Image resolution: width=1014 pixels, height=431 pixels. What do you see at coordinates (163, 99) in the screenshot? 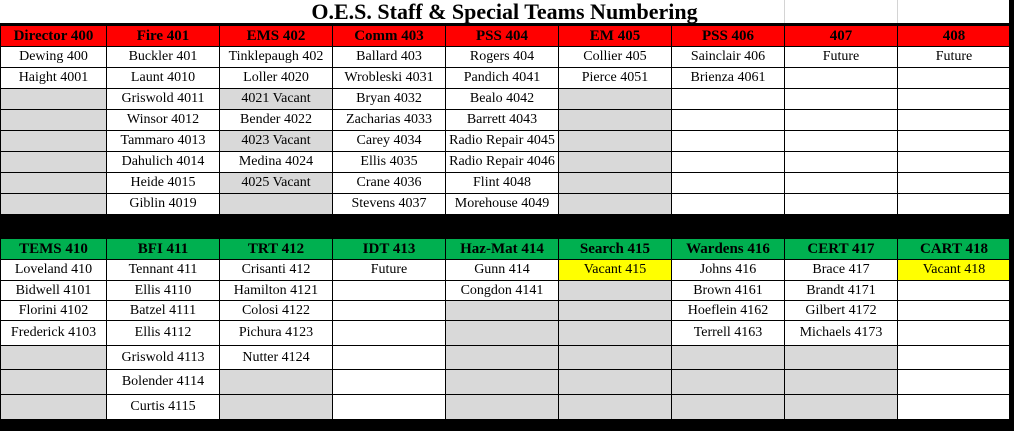
I see `table-cell: Griswold 4011` at bounding box center [163, 99].